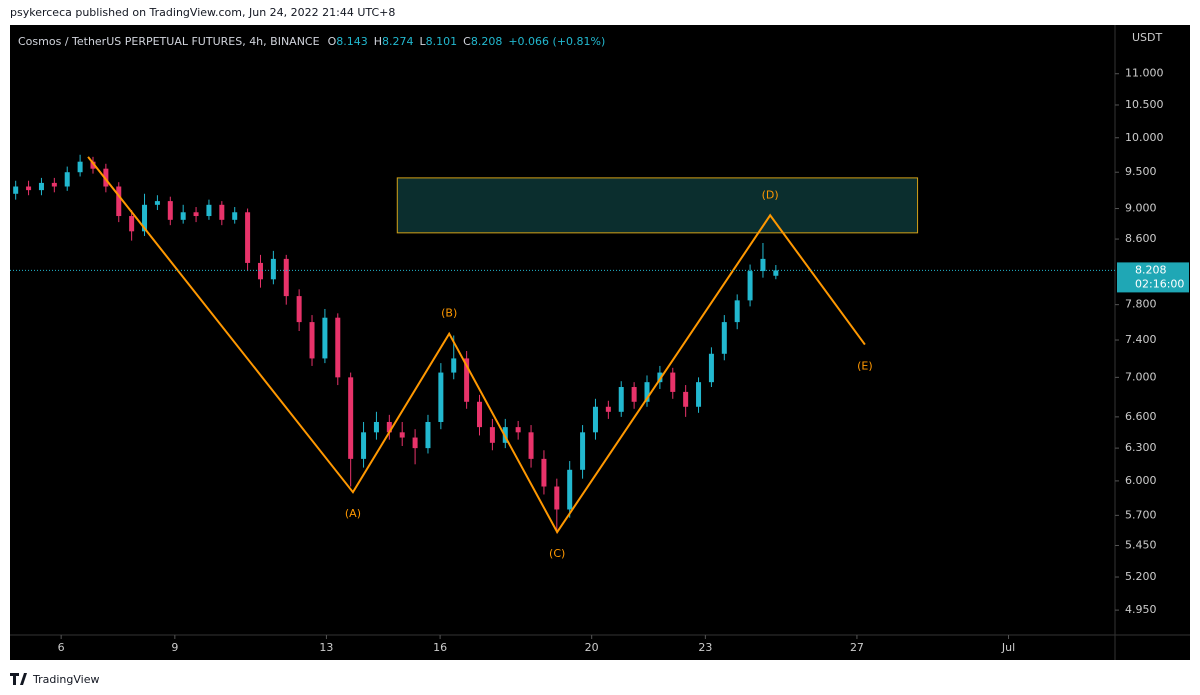 The image size is (1200, 695). Describe the element at coordinates (1141, 609) in the screenshot. I see `y-tick-label: 4.950` at that location.